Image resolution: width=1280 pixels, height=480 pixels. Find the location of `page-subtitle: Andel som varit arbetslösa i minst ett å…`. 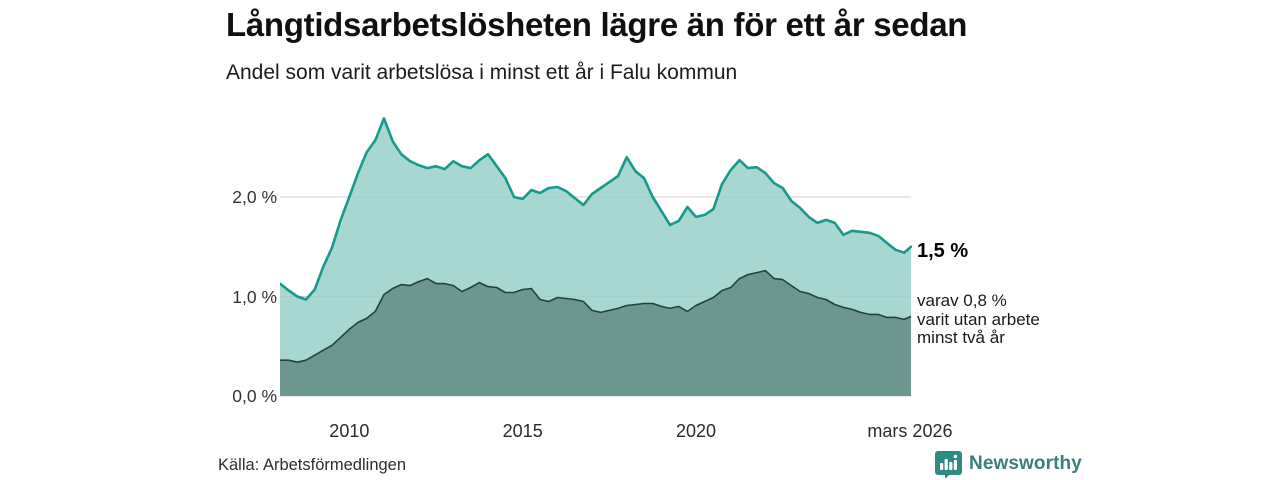

page-subtitle: Andel som varit arbetslösa i minst ett å… is located at coordinates (482, 72).